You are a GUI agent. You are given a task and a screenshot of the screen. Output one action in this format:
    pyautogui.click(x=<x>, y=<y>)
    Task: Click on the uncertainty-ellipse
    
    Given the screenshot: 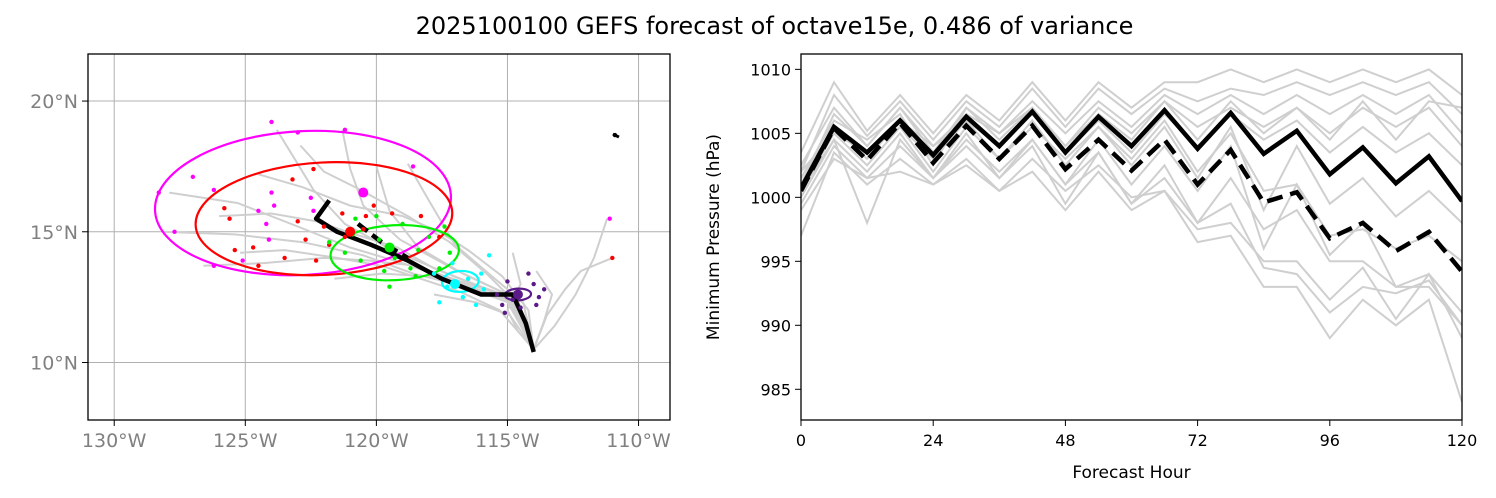 What is the action you would take?
    pyautogui.click(x=460, y=281)
    